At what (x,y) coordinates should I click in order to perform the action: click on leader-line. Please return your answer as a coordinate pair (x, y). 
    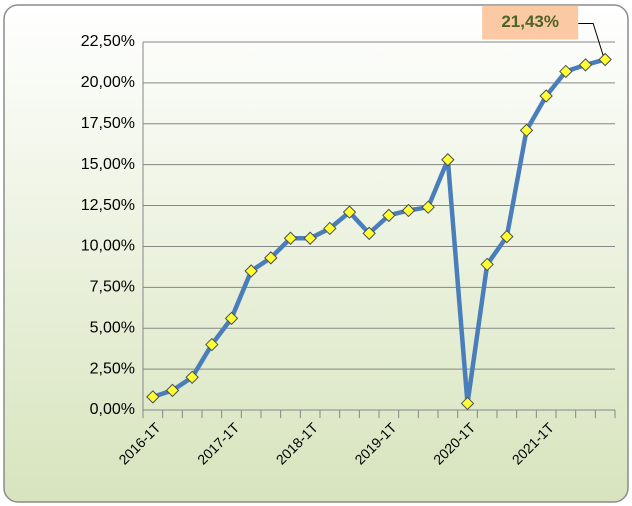
    Looking at the image, I should click on (591, 39).